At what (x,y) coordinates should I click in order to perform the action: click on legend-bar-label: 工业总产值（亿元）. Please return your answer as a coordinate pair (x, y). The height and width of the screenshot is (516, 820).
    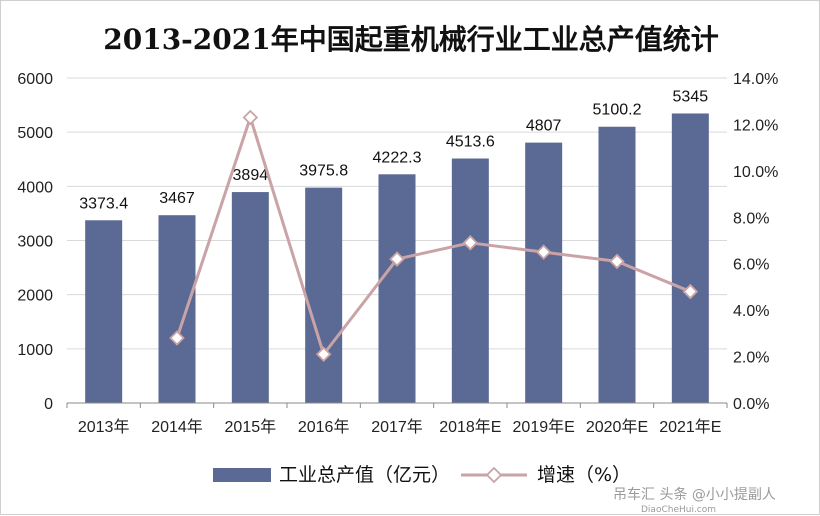
    Looking at the image, I should click on (364, 475).